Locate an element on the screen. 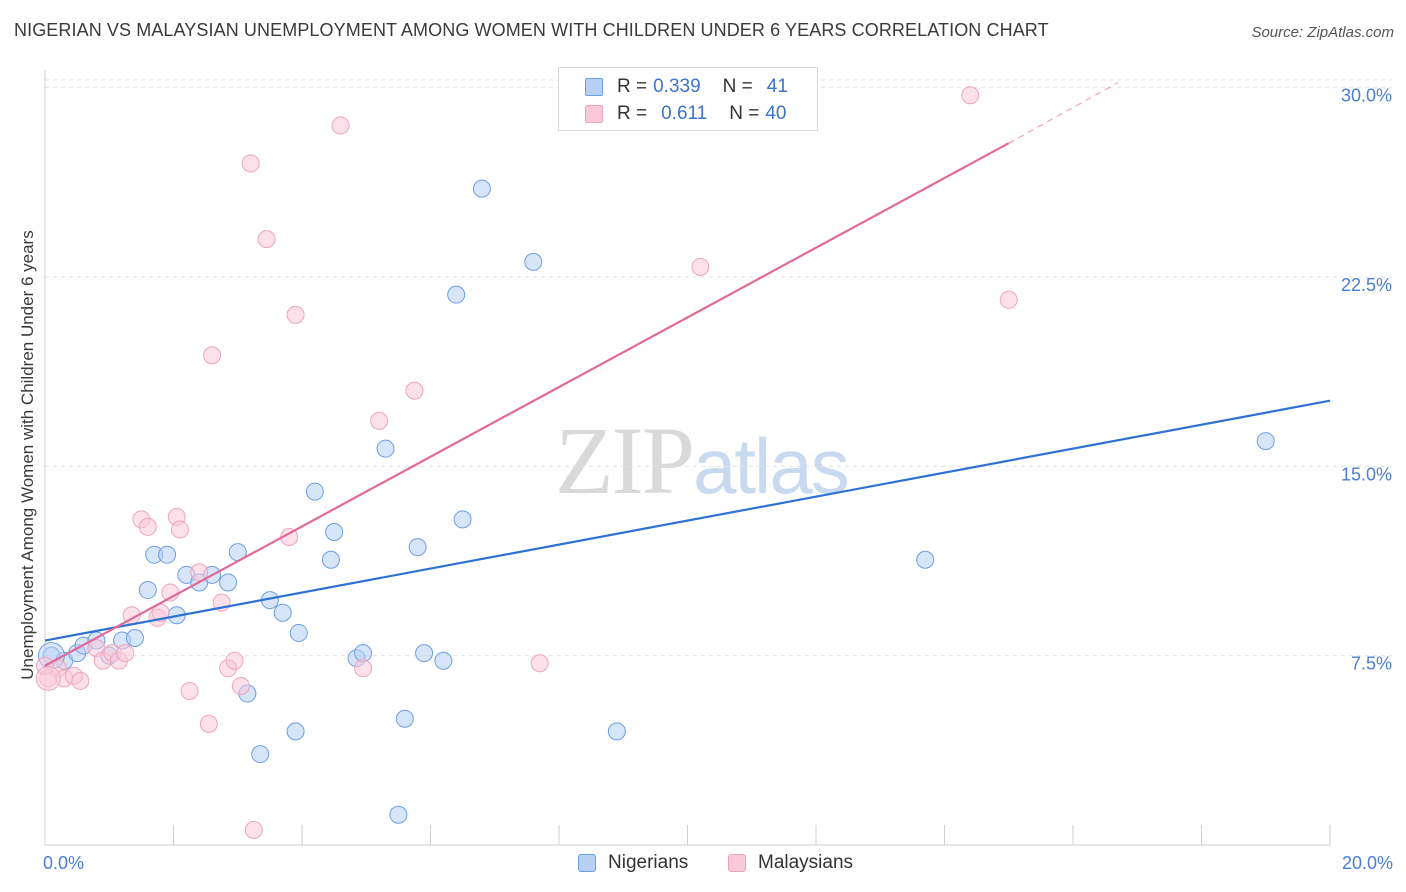 The image size is (1406, 892). y-tick-label: 22.5% is located at coordinates (1366, 285).